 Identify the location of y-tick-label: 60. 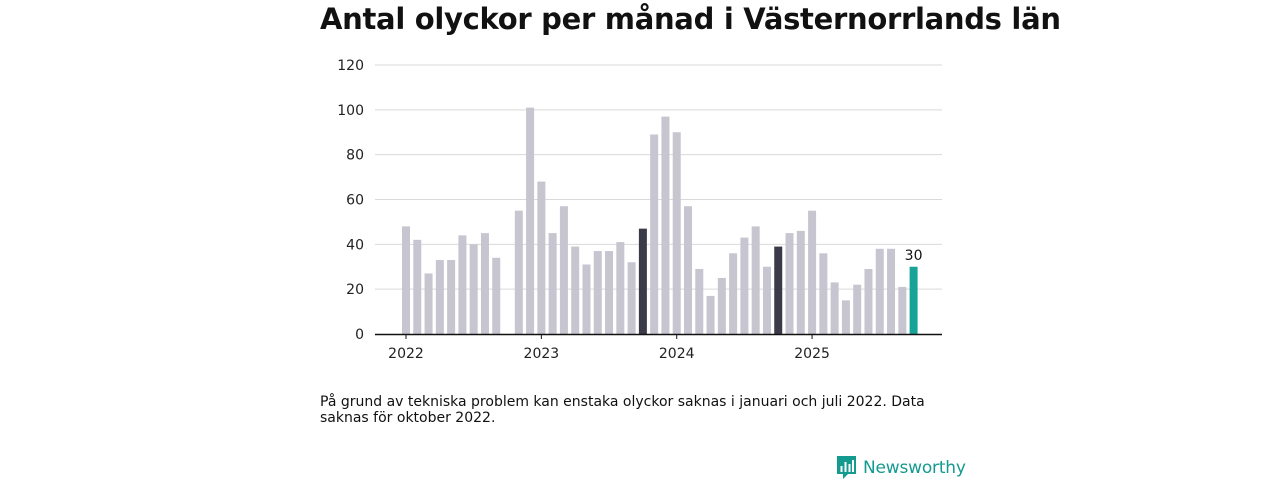
(355, 201).